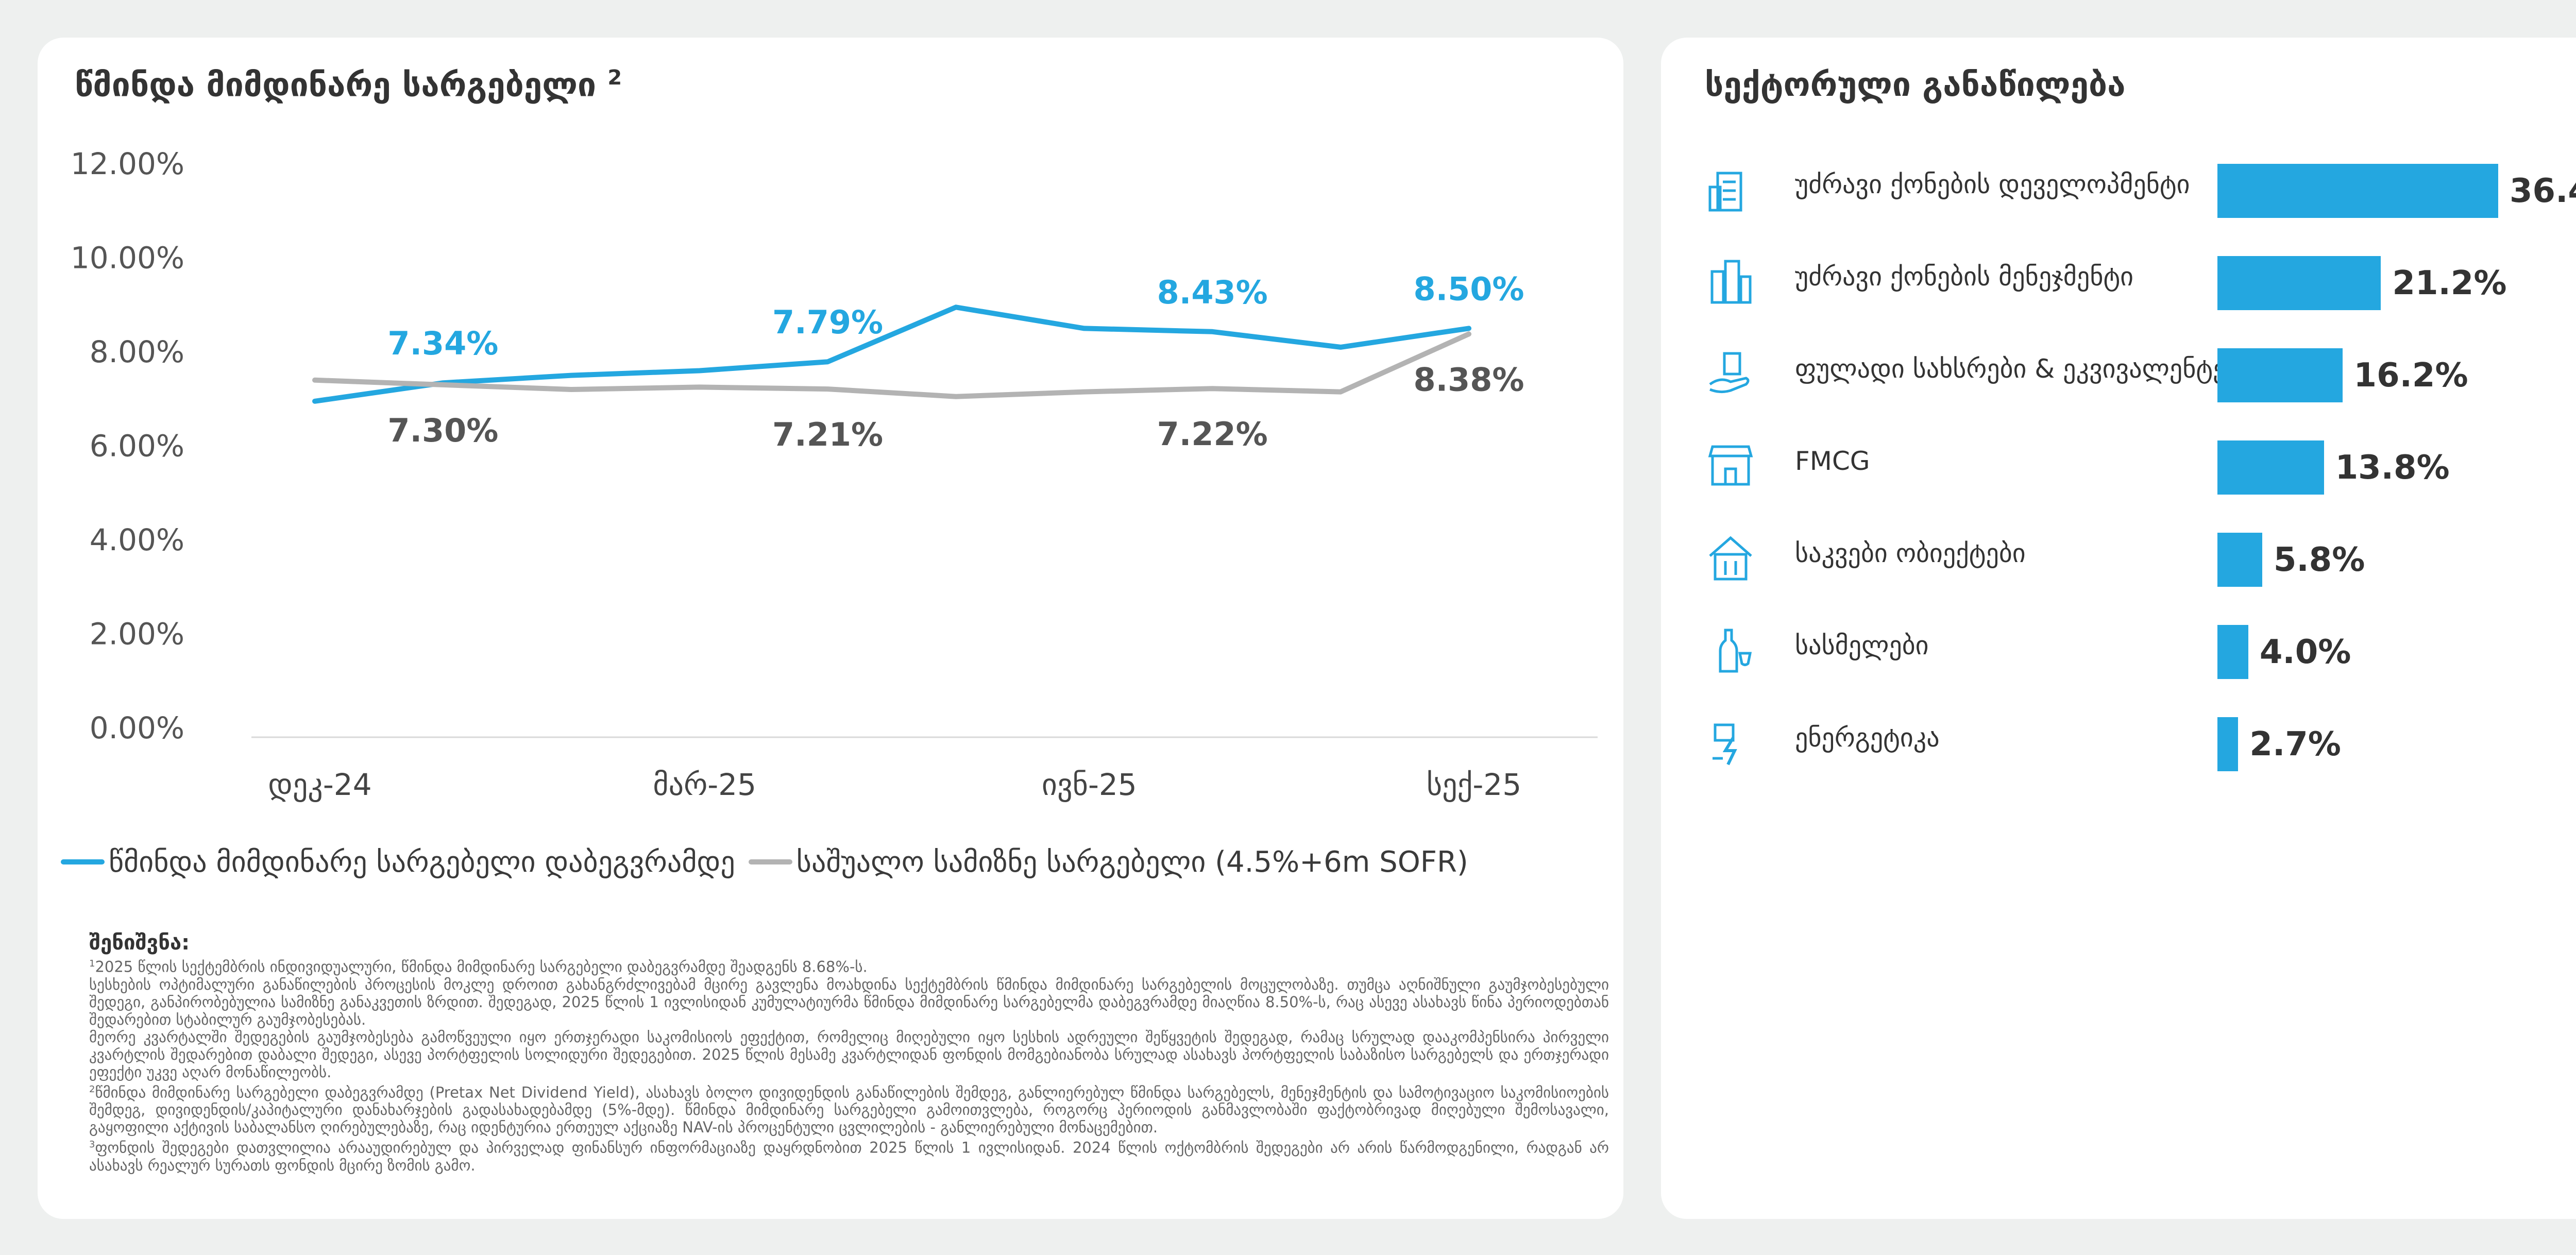 The image size is (2576, 1255). Describe the element at coordinates (442, 343) in the screenshot. I see `data-label: 7.34%` at that location.